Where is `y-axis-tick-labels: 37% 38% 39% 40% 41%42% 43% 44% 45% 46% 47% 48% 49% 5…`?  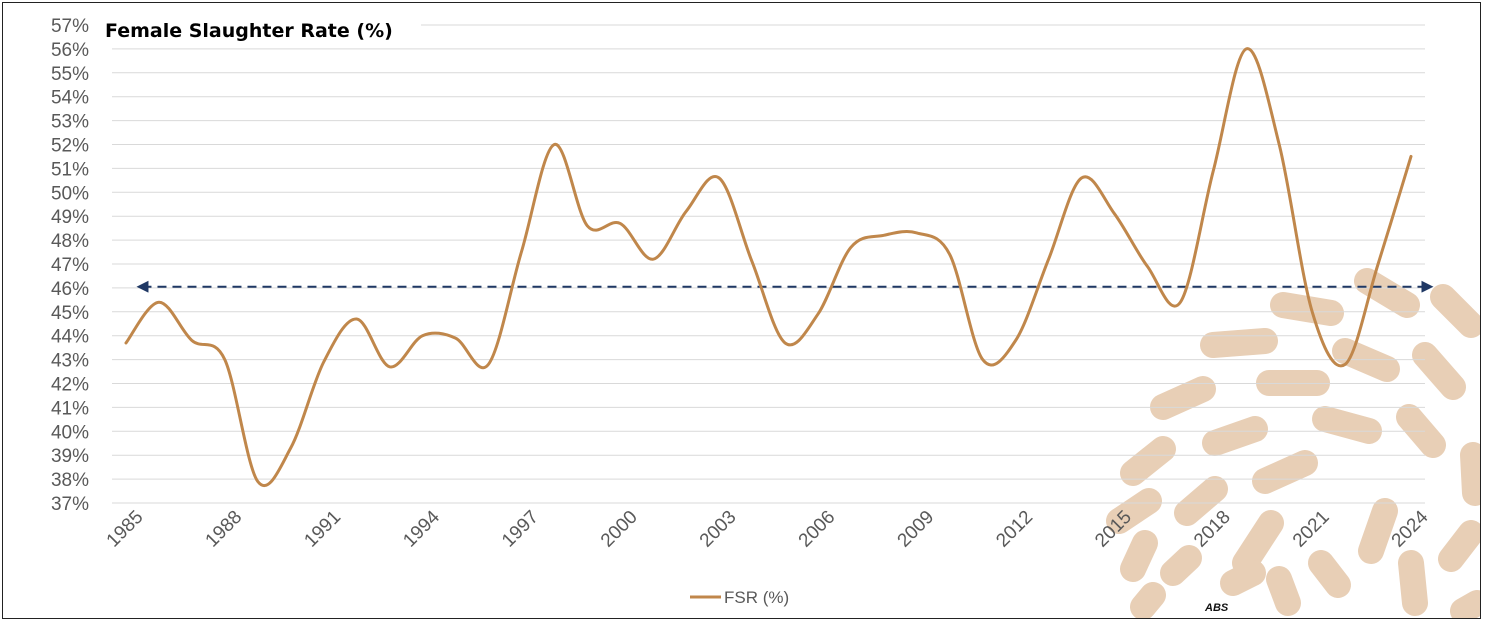
y-axis-tick-labels: 37% 38% 39% 40% 41%42% 43% 44% 45% 46% 47% 48% 49% 5… is located at coordinates (70, 265).